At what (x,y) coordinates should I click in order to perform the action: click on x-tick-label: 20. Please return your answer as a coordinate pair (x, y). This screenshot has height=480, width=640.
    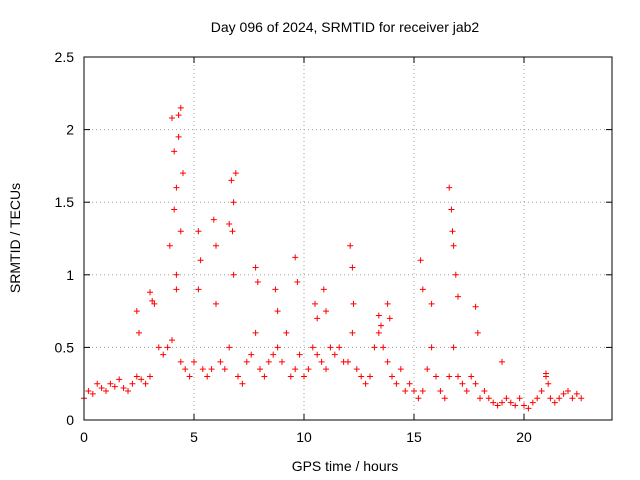
    Looking at the image, I should click on (524, 437).